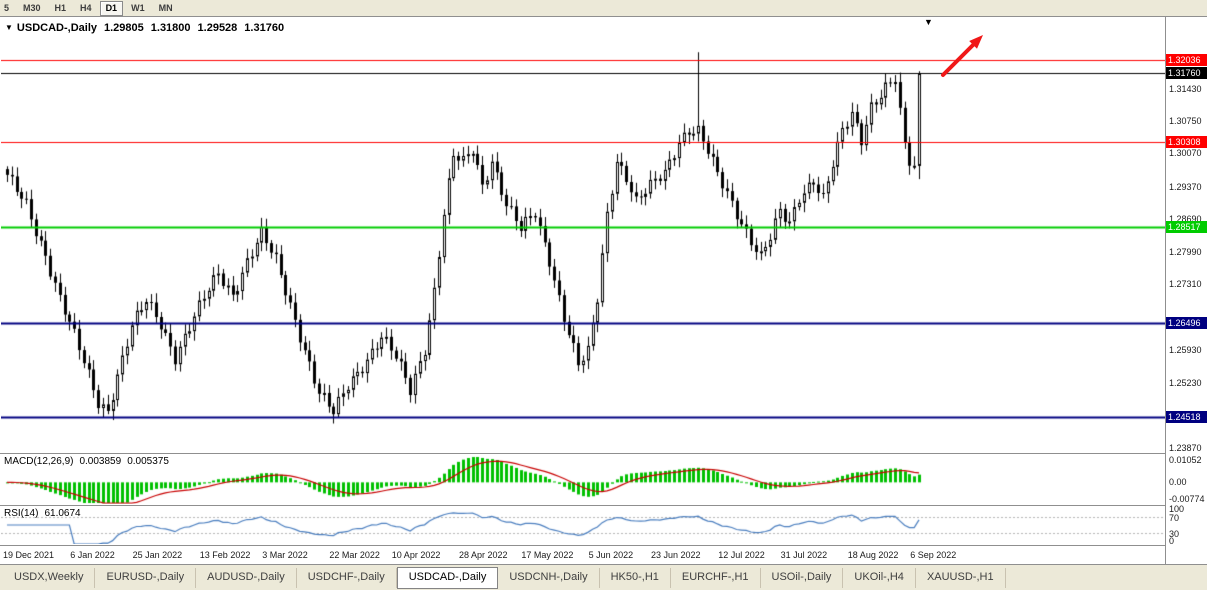 The width and height of the screenshot is (1207, 590). I want to click on rsi-label: RSI(14) 61.0674, so click(42, 513).